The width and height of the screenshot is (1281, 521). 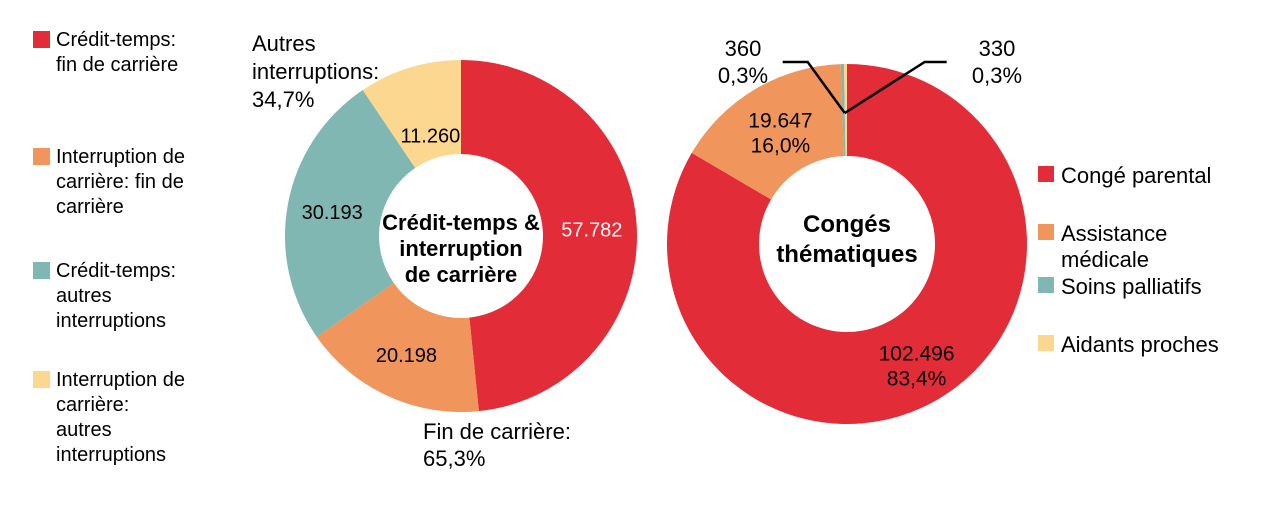 What do you see at coordinates (332, 213) in the screenshot?
I see `slice-value-label-cr-dit-temps-autres-interruptions: 30.193` at bounding box center [332, 213].